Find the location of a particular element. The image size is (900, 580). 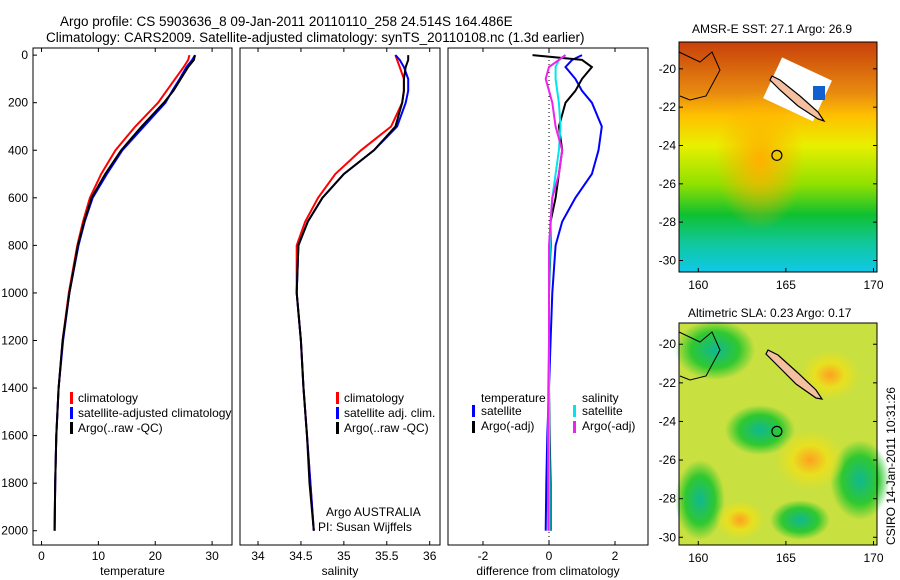

legend-label: satellite adj. clim. is located at coordinates (389, 413).